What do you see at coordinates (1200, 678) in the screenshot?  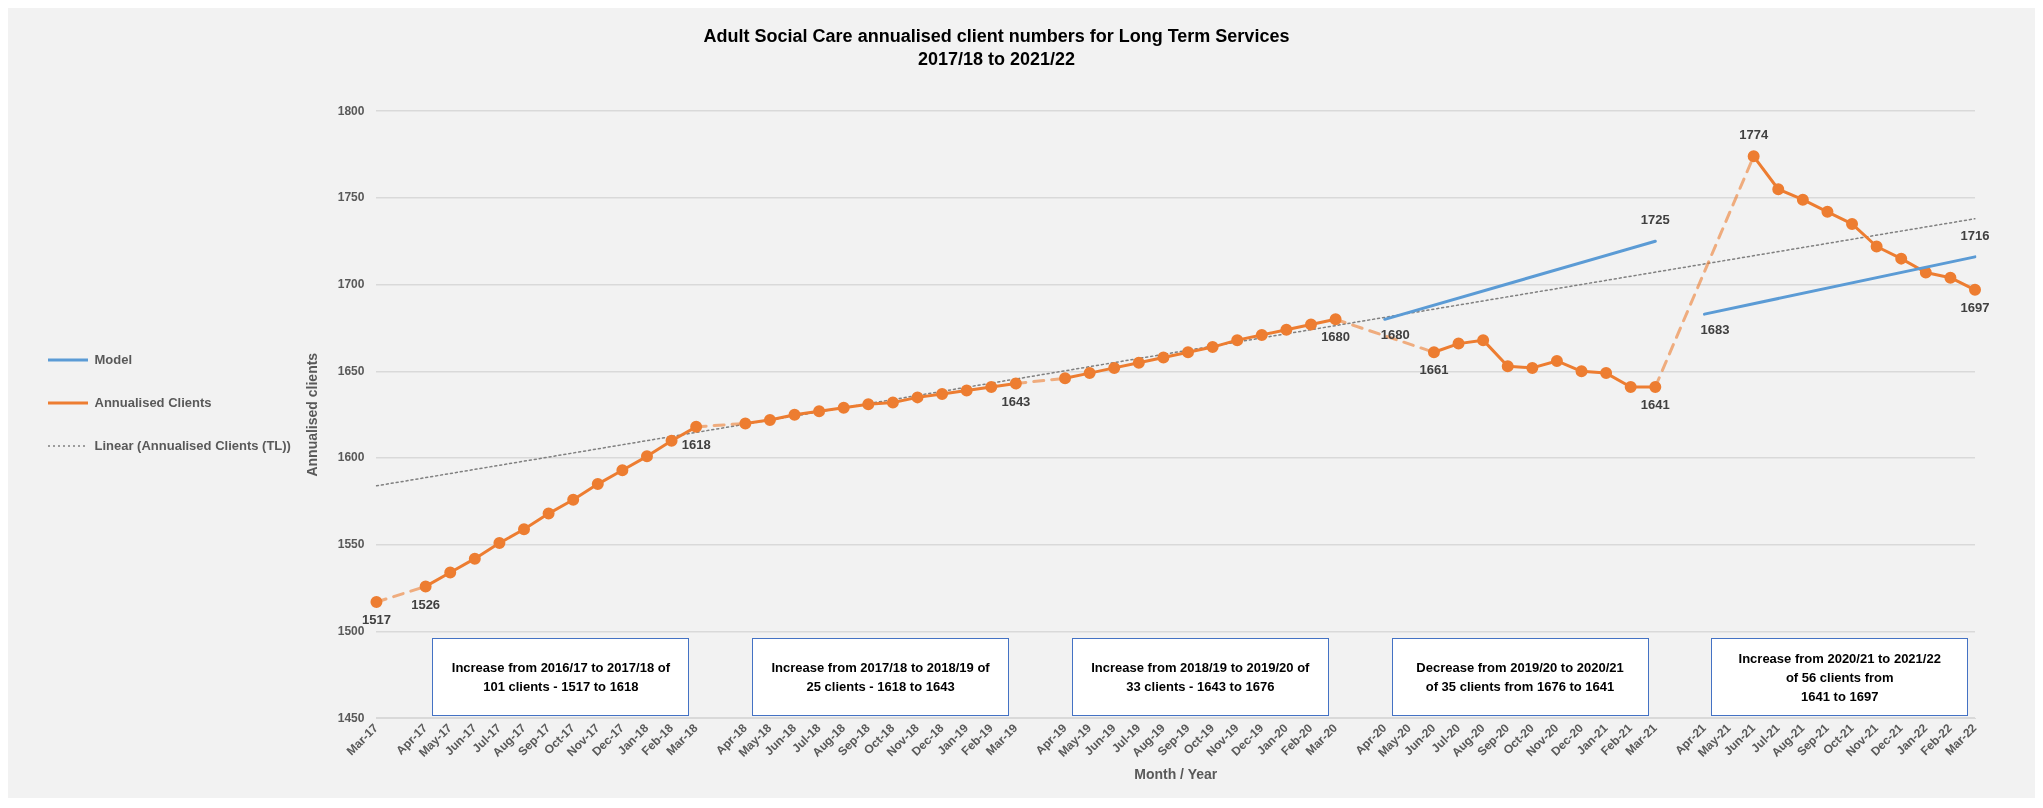 I see `annotation: Increase from 2018/19 to 2019/20 of 33 clients - 1643 to 1676` at bounding box center [1200, 678].